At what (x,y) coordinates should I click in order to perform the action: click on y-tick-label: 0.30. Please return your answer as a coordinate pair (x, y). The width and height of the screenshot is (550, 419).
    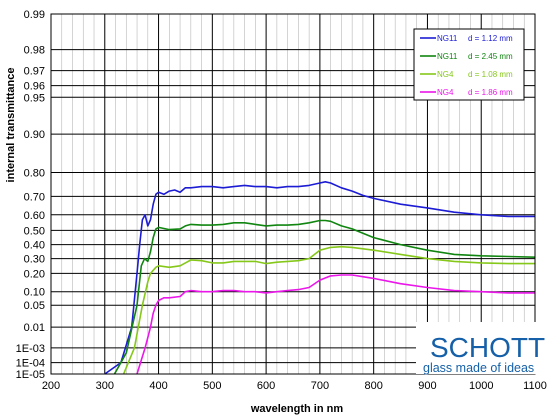
    Looking at the image, I should click on (34, 260).